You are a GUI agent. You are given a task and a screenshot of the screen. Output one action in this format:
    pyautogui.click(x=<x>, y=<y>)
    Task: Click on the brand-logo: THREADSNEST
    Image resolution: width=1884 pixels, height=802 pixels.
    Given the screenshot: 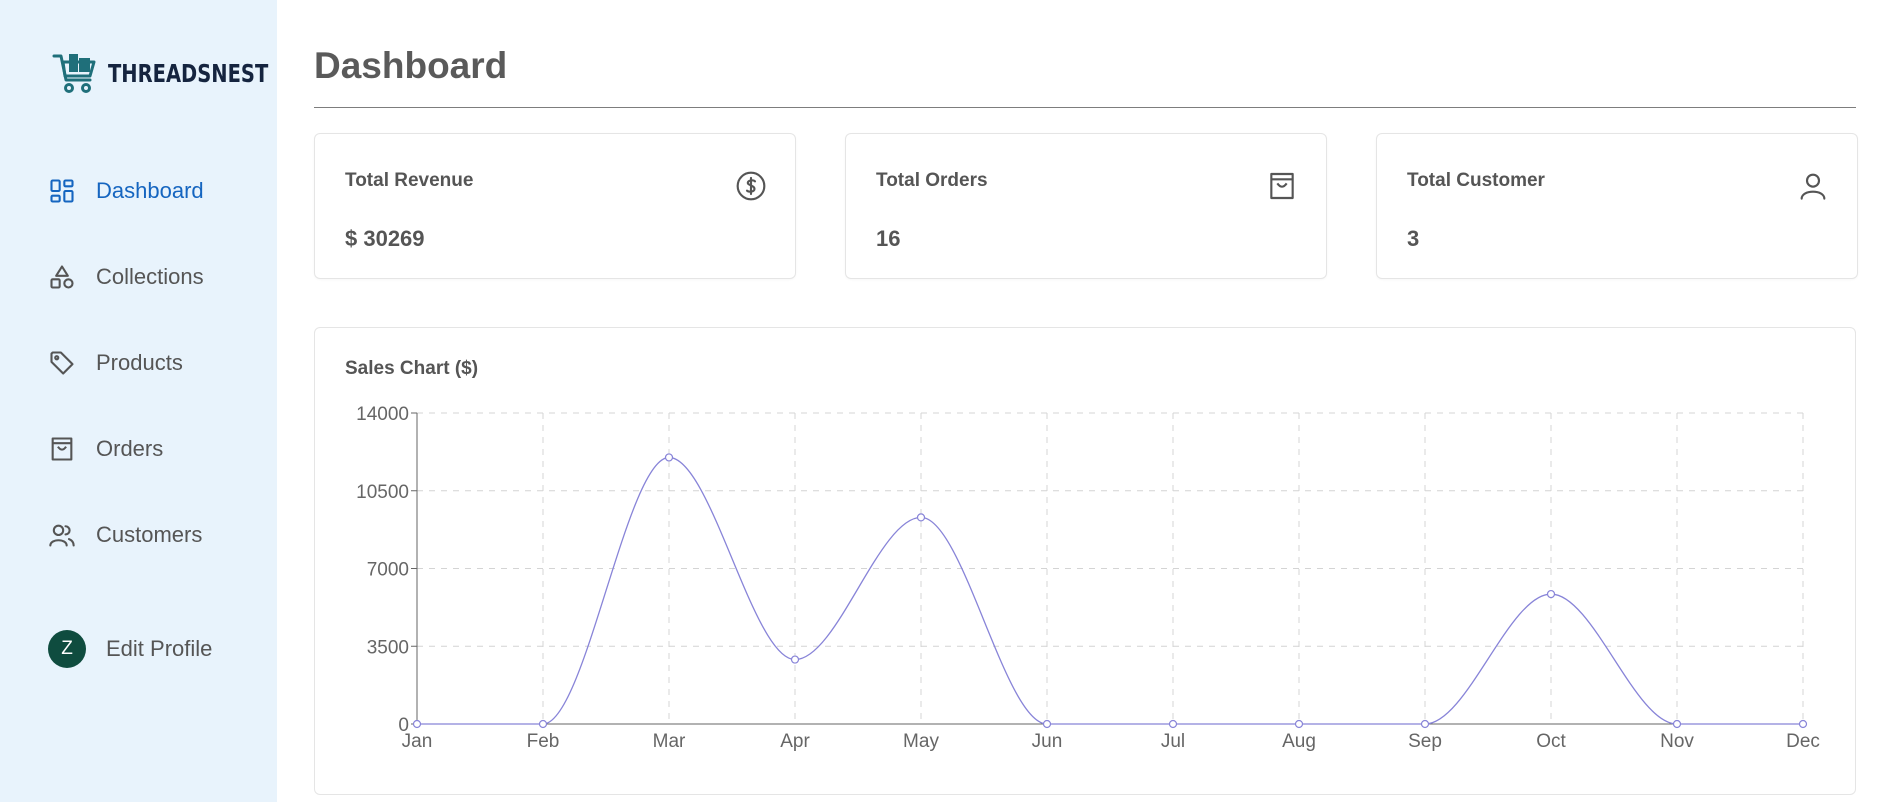 What is the action you would take?
    pyautogui.click(x=182, y=73)
    